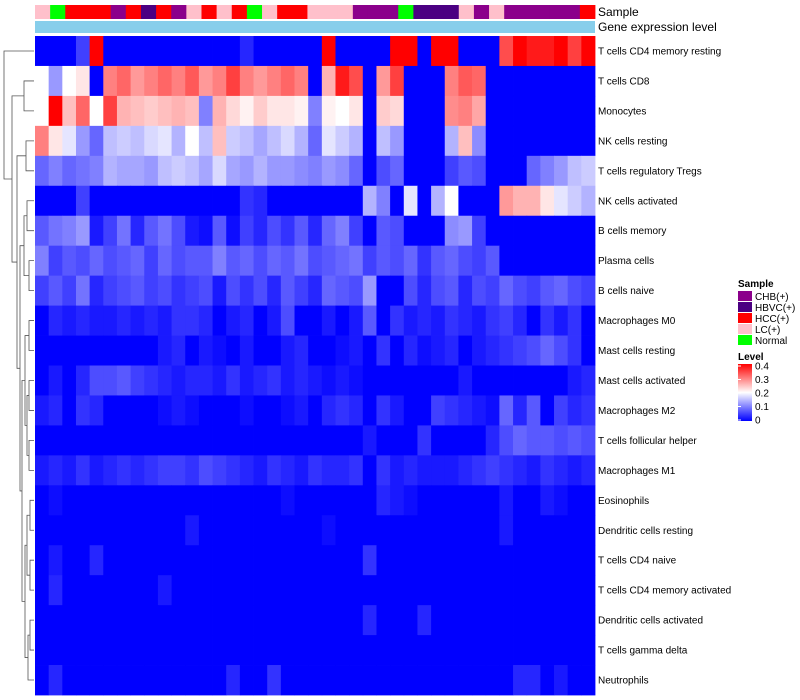 This screenshot has width=800, height=700. Describe the element at coordinates (745, 329) in the screenshot. I see `sample-legend-swatch` at that location.